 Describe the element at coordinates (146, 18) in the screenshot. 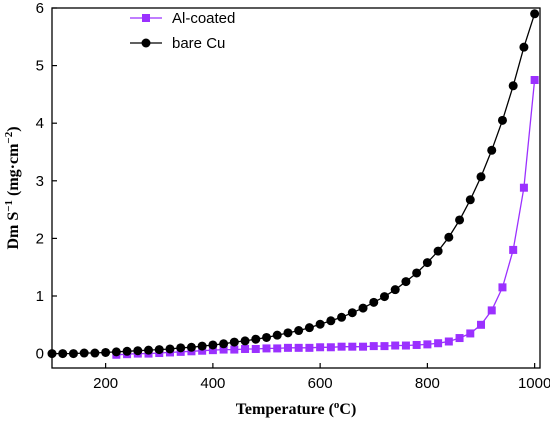

I see `legend-marker-al-coated` at that location.